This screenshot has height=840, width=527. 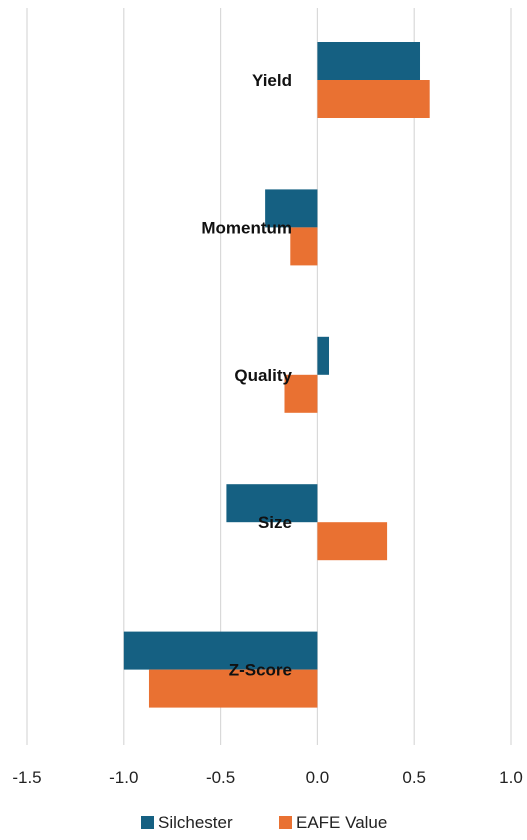 I want to click on bar-eafe-value-momentum, so click(x=304, y=246).